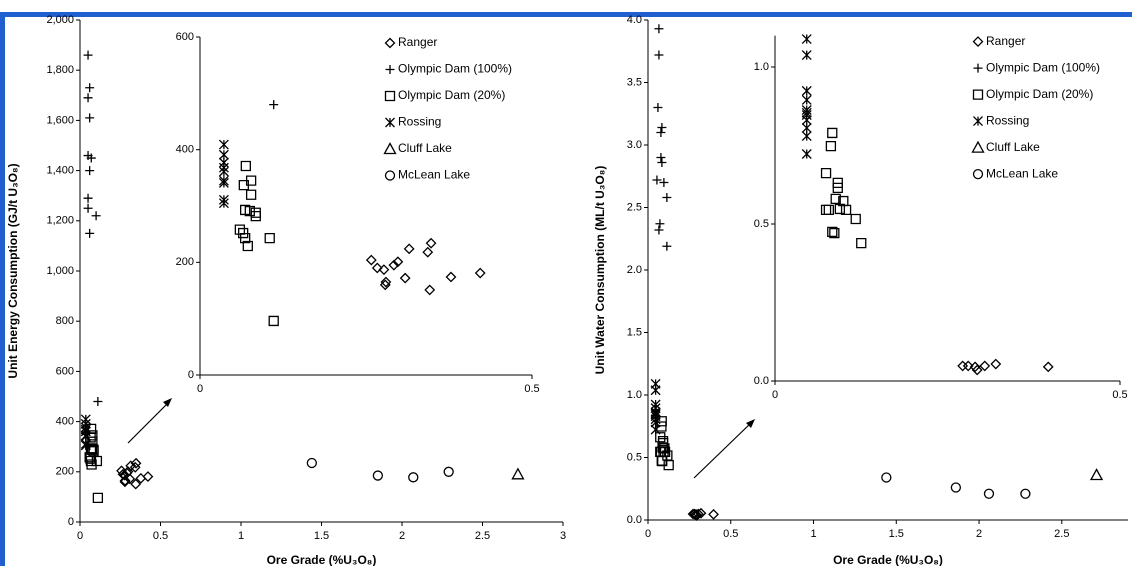 The image size is (1132, 566). Describe the element at coordinates (60, 271) in the screenshot. I see `y-tick-label: 1,000` at that location.